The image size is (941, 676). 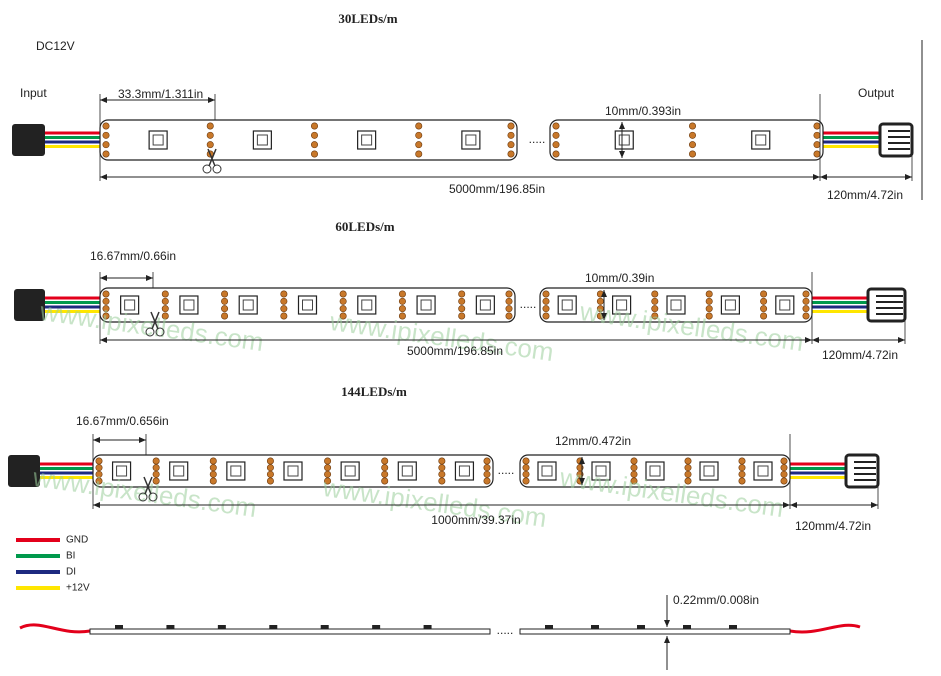 What do you see at coordinates (497, 189) in the screenshot?
I see `length-label: 5000mm/196.85in` at bounding box center [497, 189].